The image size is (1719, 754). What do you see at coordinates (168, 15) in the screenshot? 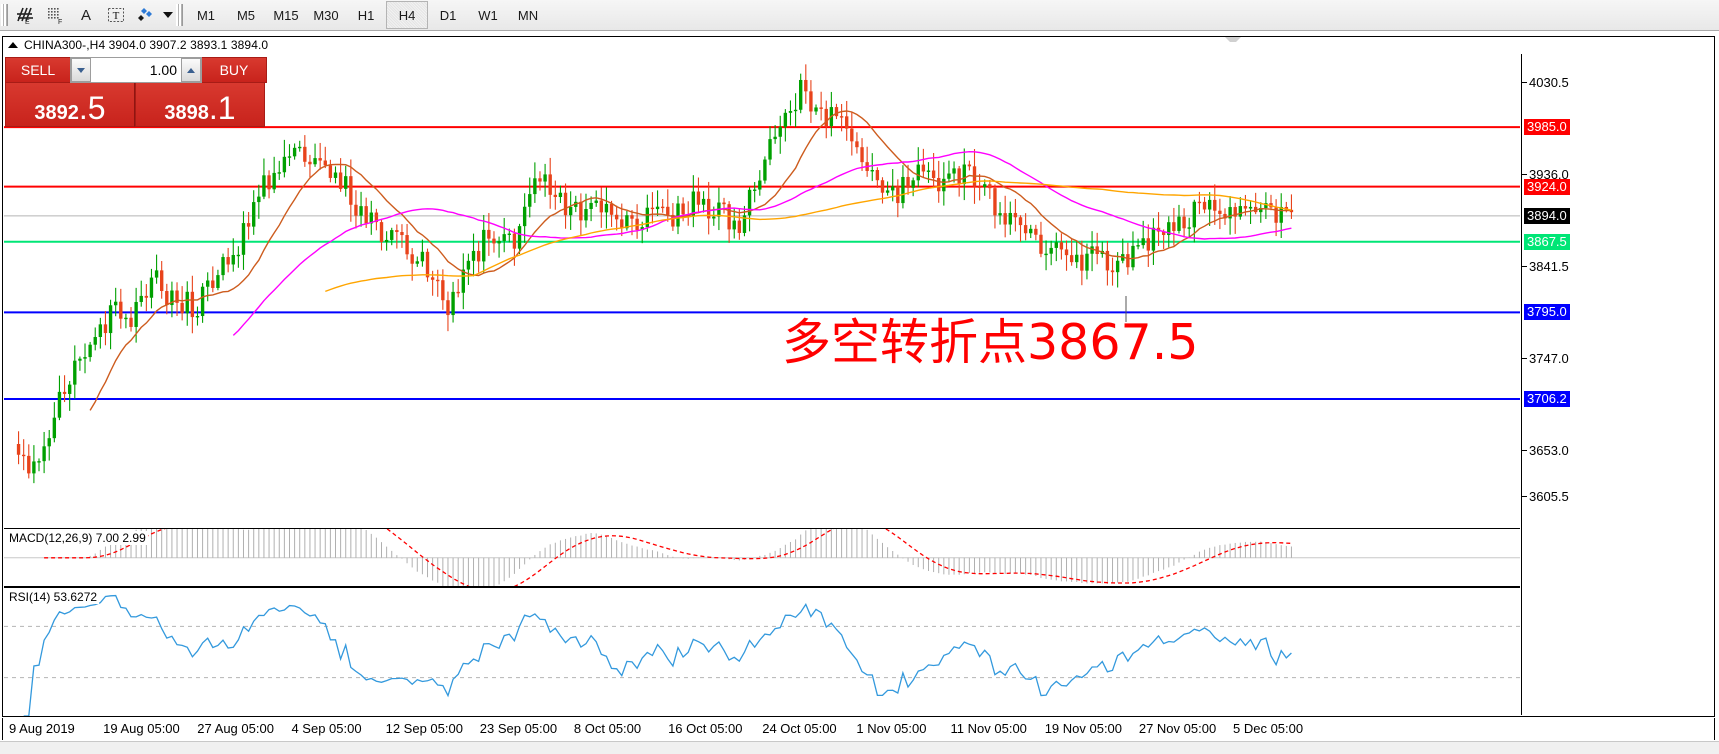
I see `chevron-down-icon` at bounding box center [168, 15].